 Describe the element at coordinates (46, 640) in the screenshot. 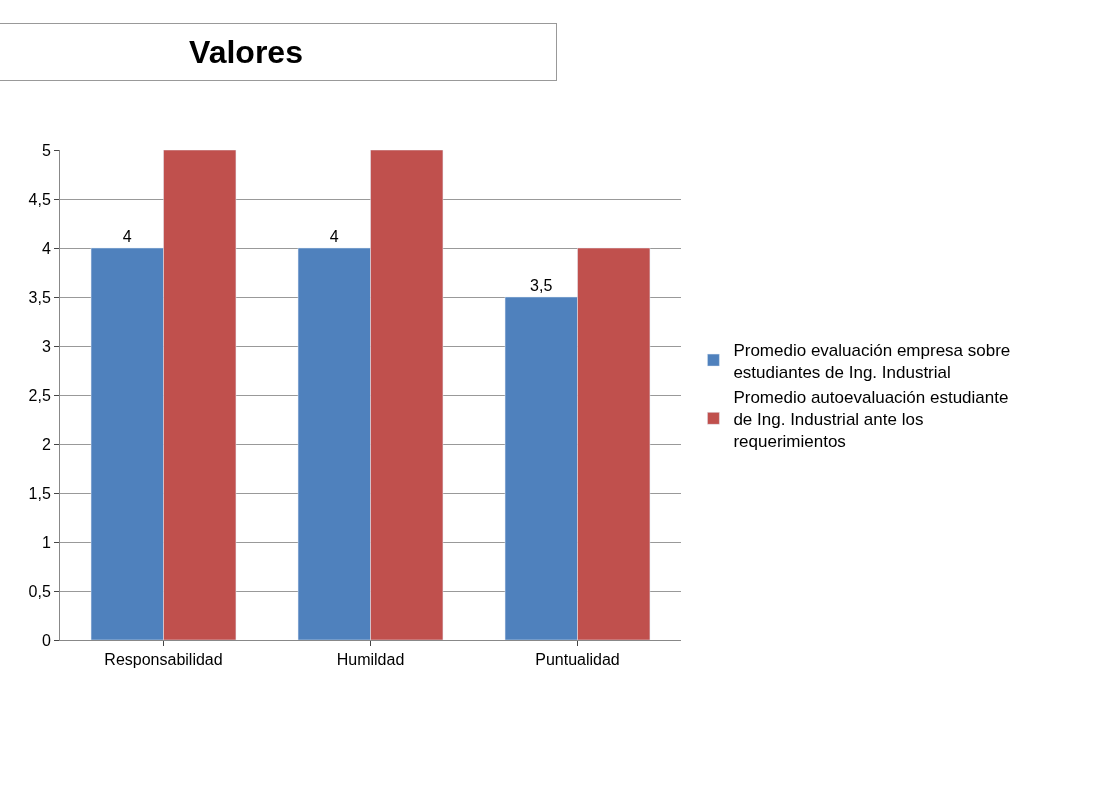

I see `y-tick-label: 0` at that location.